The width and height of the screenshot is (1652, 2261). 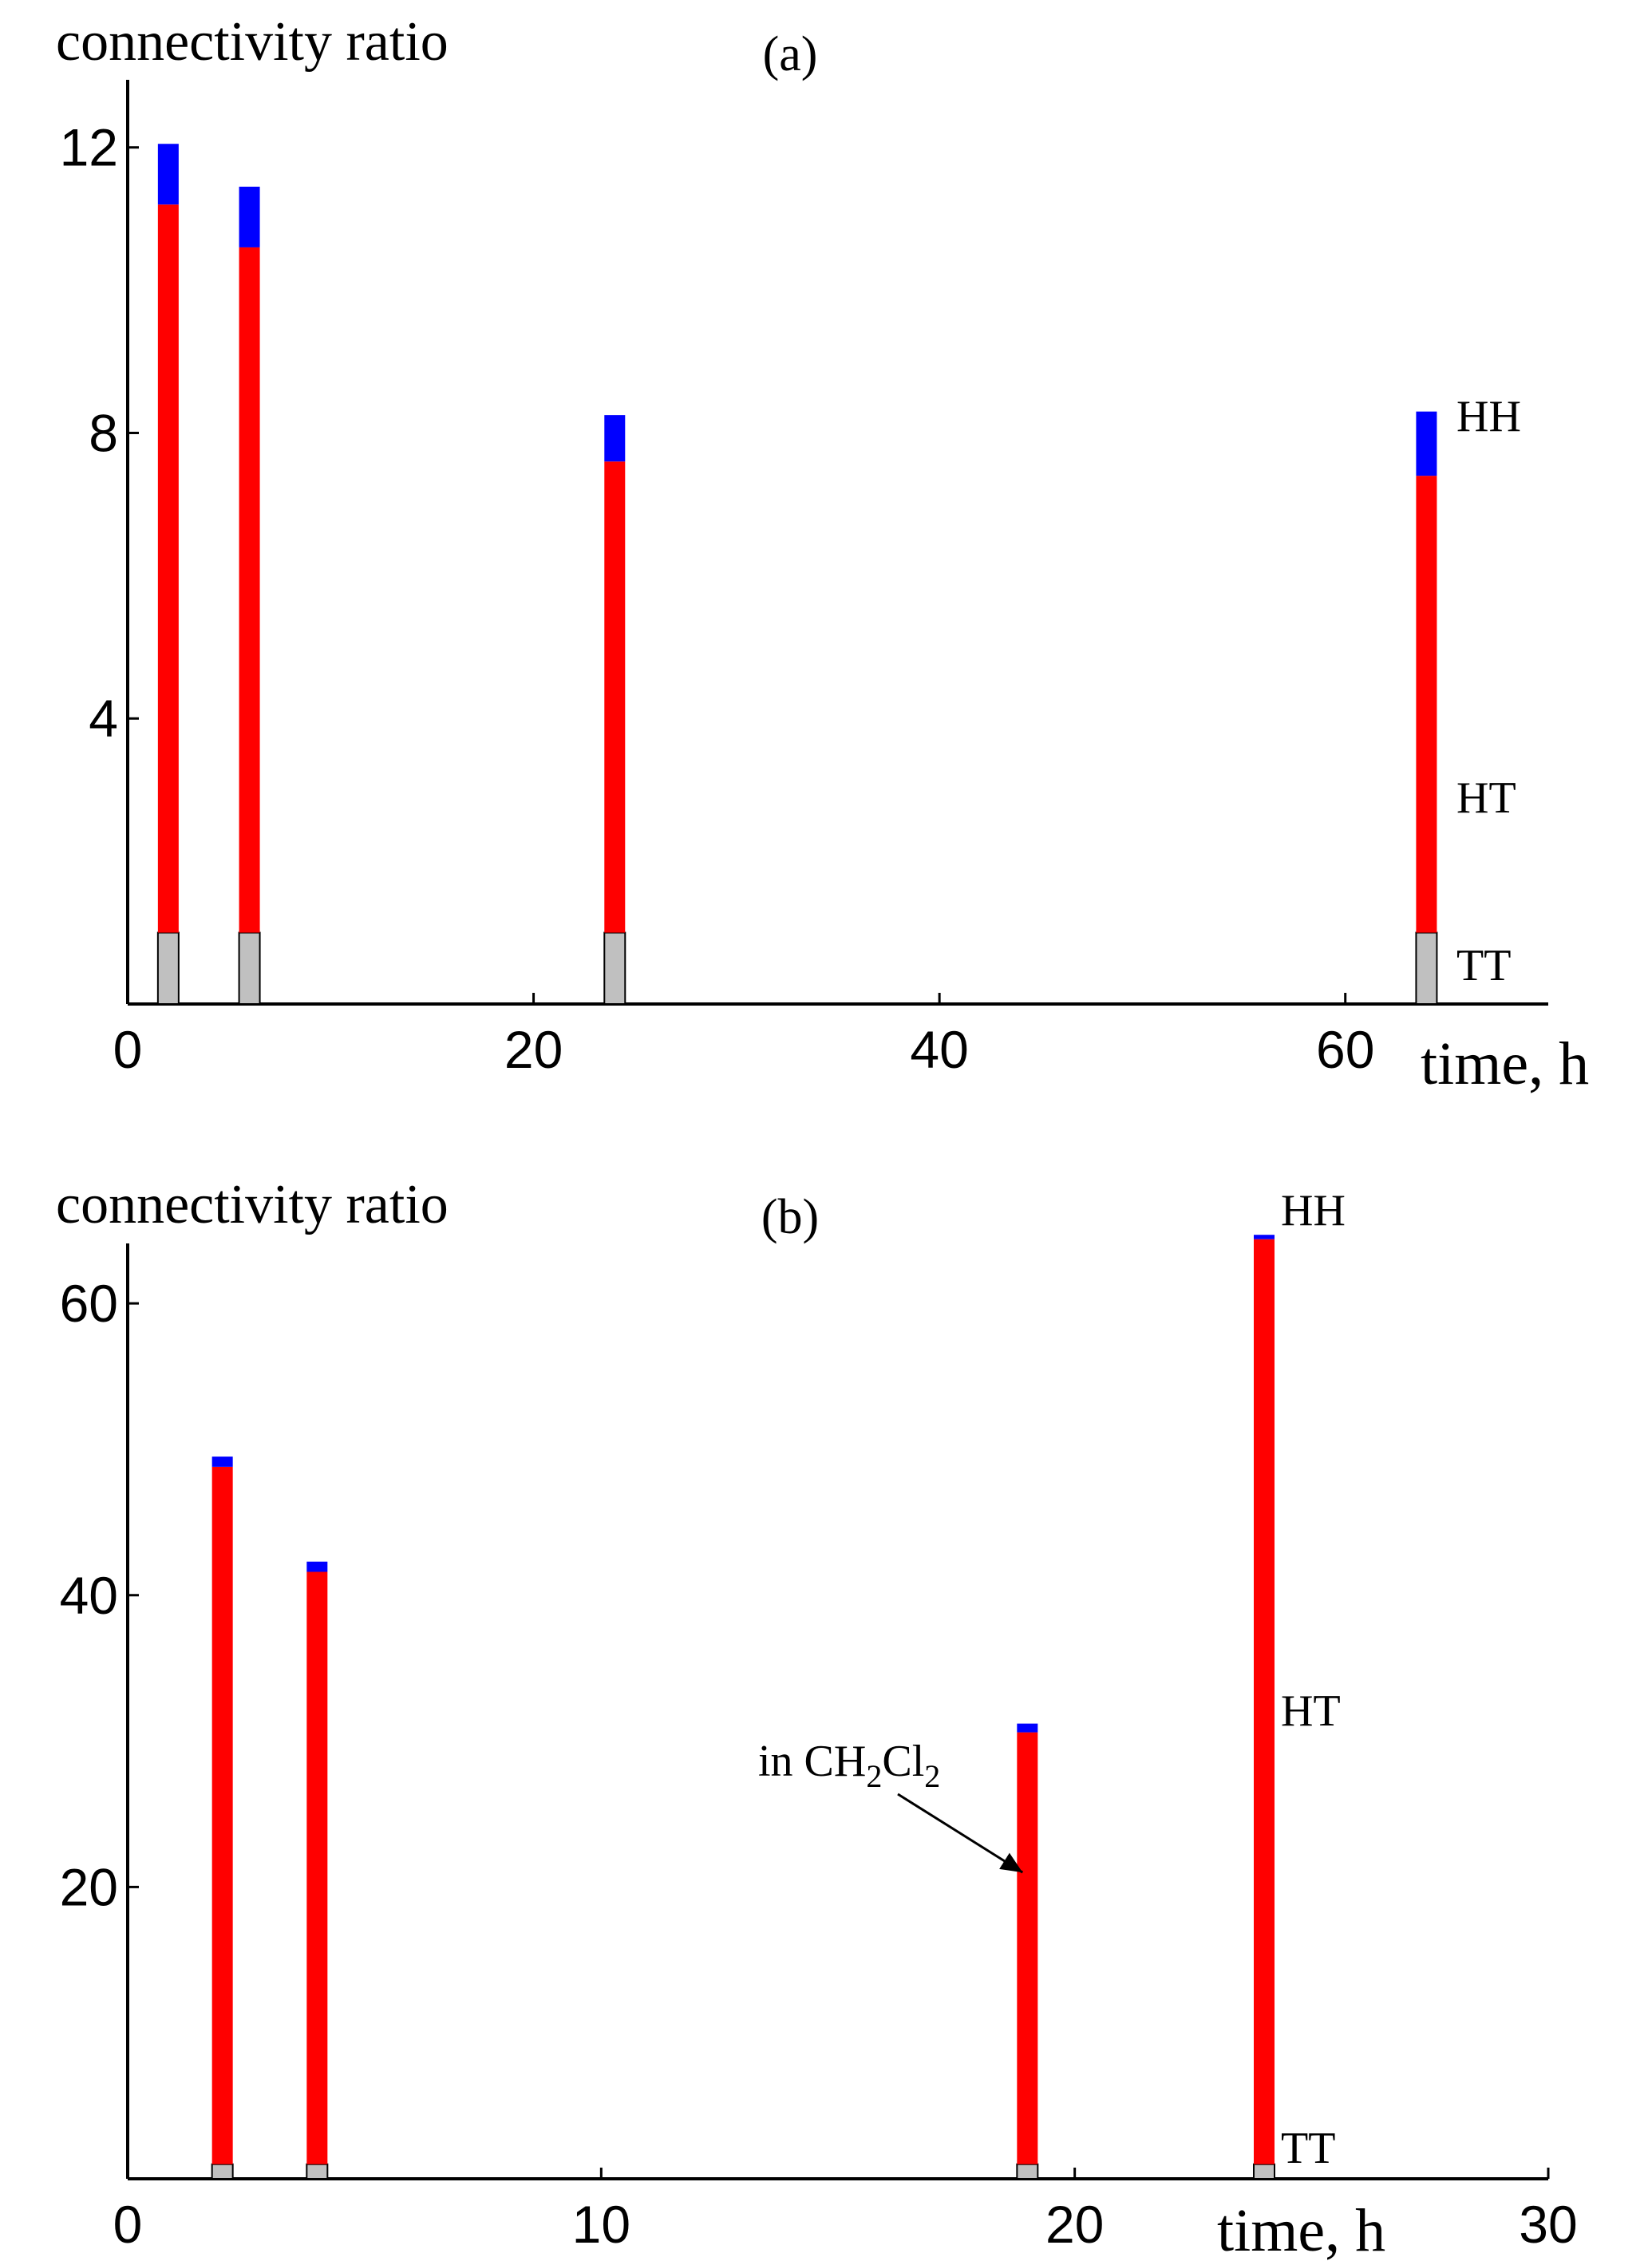 I want to click on y-tick-label: 40, so click(x=89, y=1595).